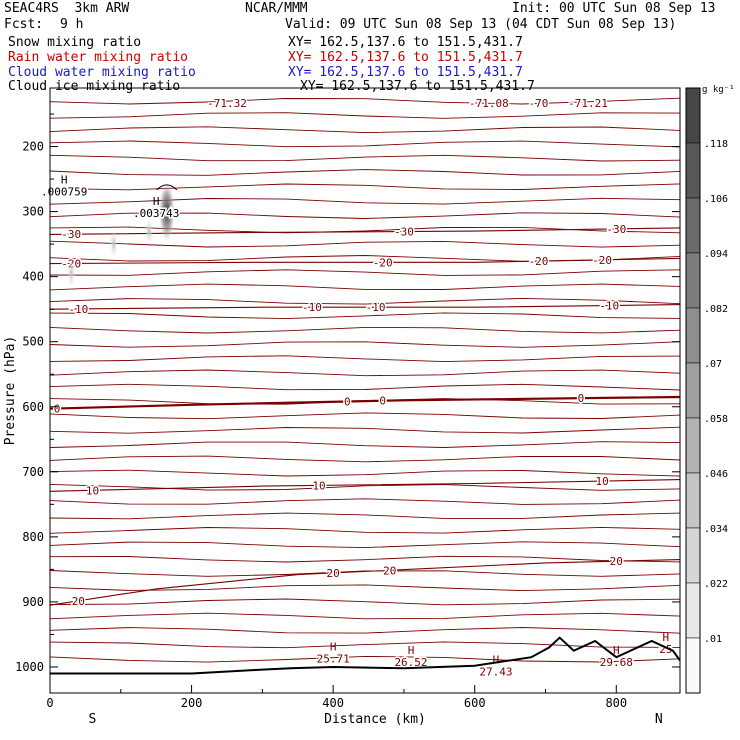  What do you see at coordinates (538, 103) in the screenshot?
I see `contour-label: -70` at bounding box center [538, 103].